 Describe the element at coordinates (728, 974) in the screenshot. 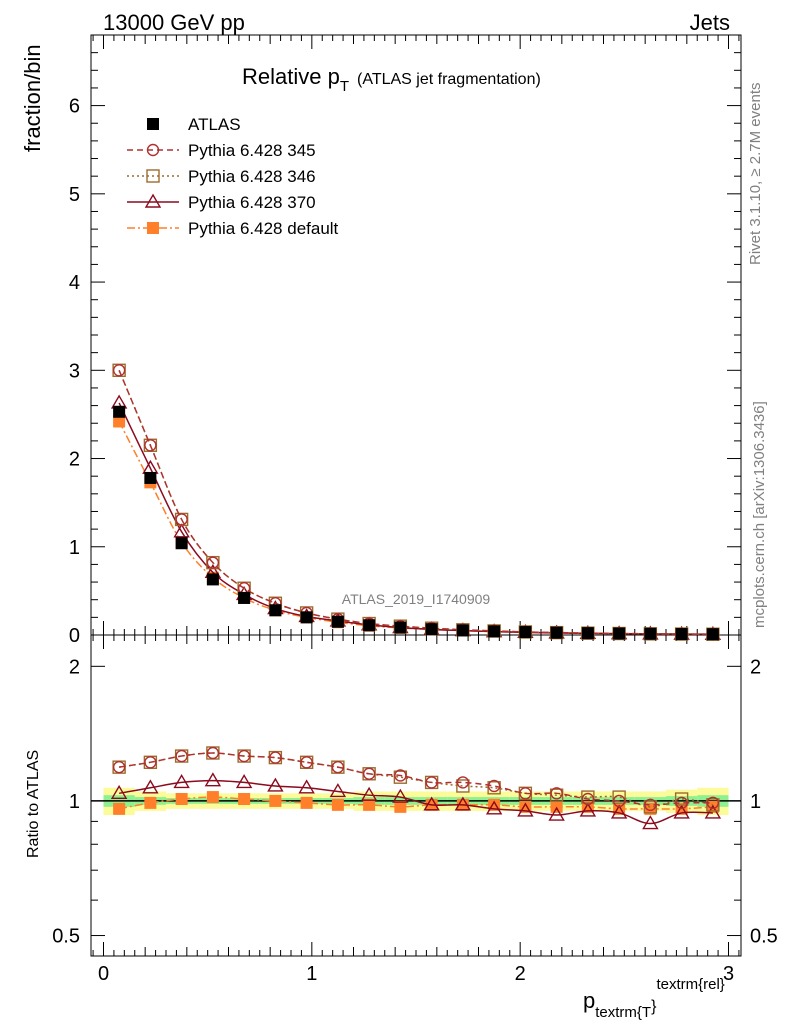

I see `x-tick-label: 3` at that location.